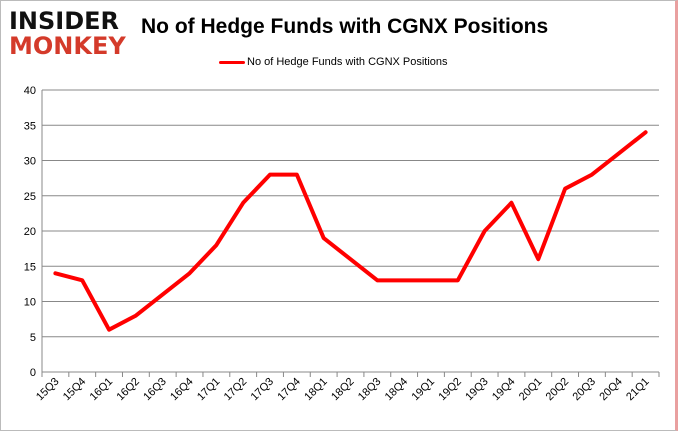  Describe the element at coordinates (30, 91) in the screenshot. I see `y-tick-label: 40` at that location.